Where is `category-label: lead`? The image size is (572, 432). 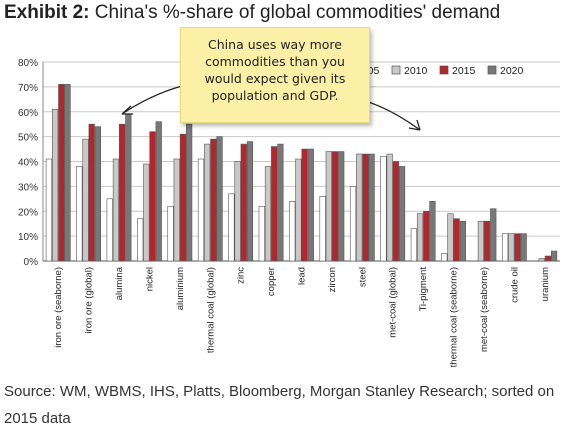 category-label: lead is located at coordinates (302, 276).